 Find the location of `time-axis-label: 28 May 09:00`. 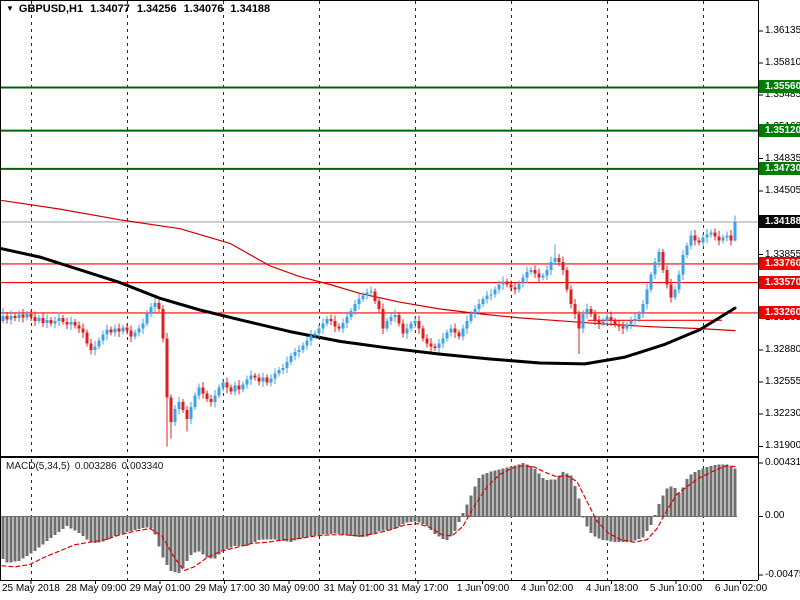

time-axis-label: 28 May 09:00 is located at coordinates (96, 588).